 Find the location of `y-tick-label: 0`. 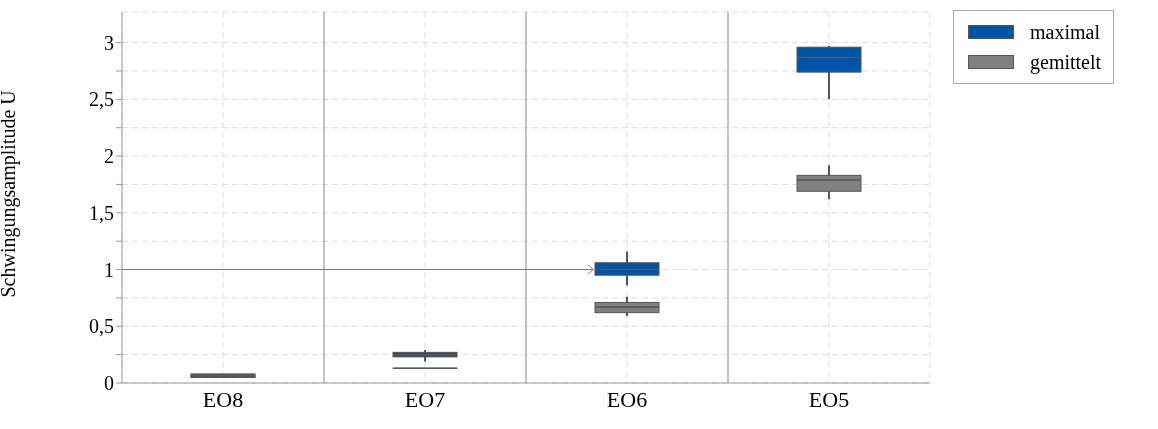

y-tick-label: 0 is located at coordinates (109, 383).